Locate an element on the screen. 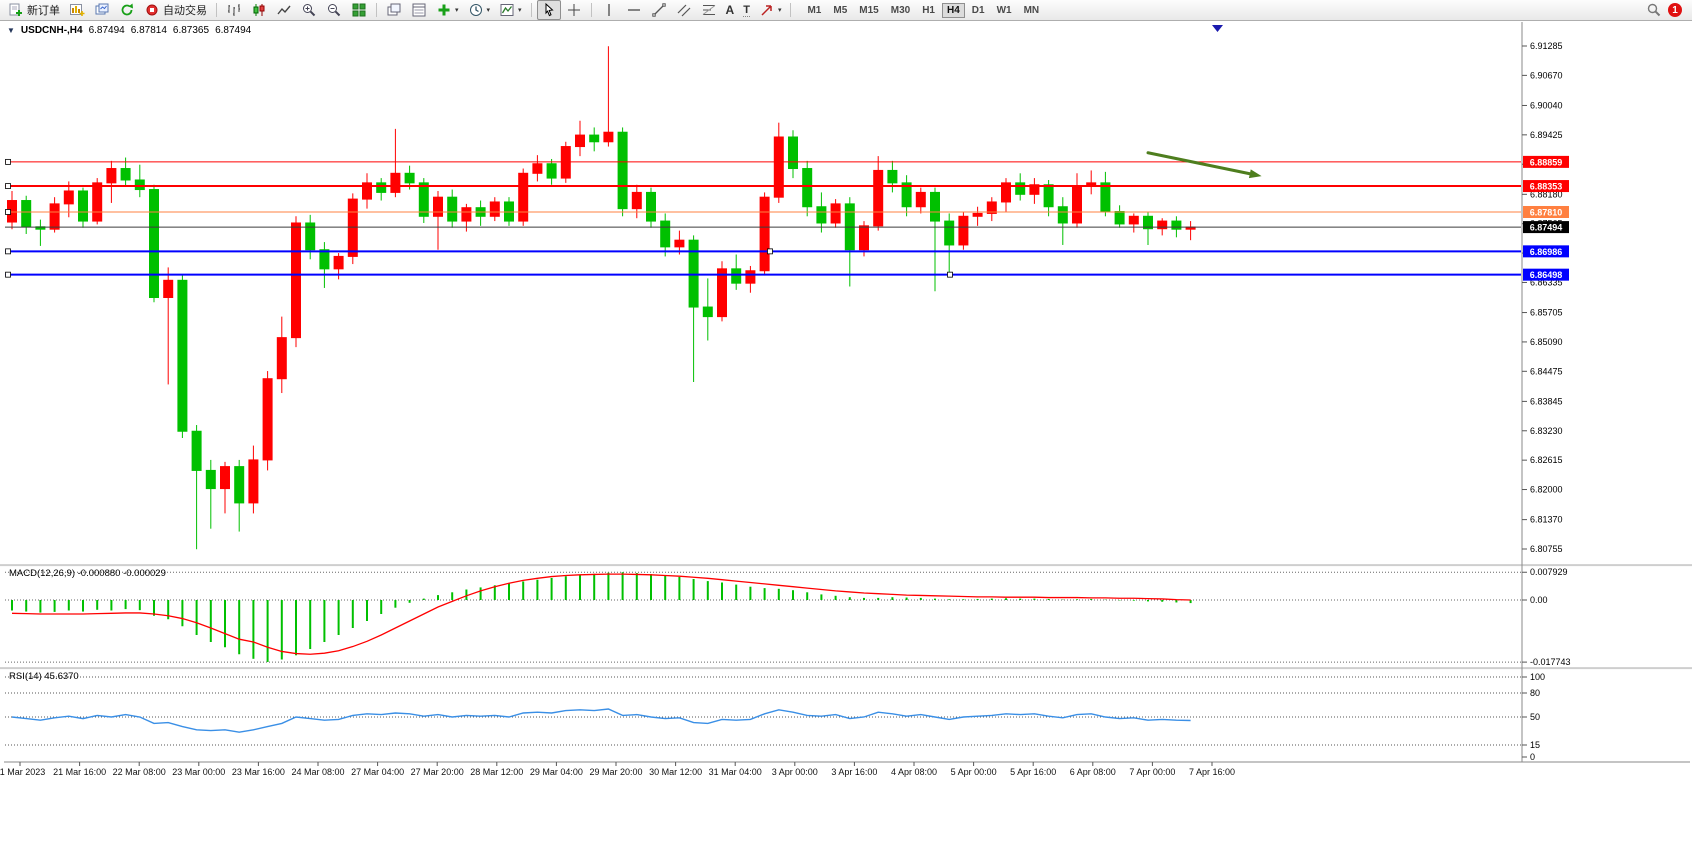 Image resolution: width=1692 pixels, height=846 pixels. new-chart-icon is located at coordinates (77, 10).